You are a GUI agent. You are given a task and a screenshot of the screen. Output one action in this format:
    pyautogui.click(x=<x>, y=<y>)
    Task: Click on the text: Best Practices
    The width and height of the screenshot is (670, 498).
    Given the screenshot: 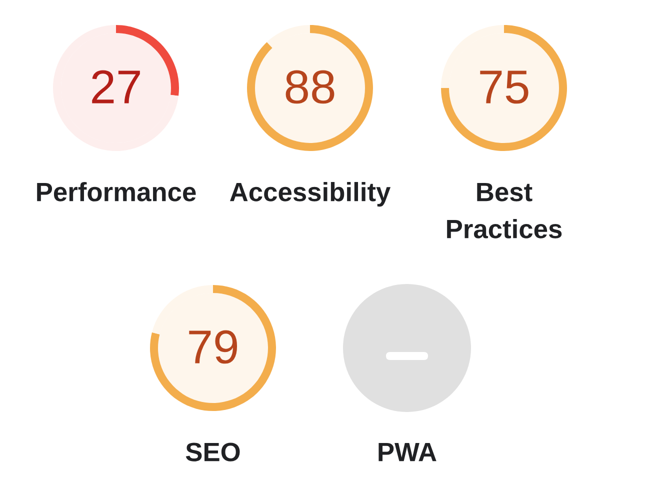 What is the action you would take?
    pyautogui.click(x=504, y=210)
    